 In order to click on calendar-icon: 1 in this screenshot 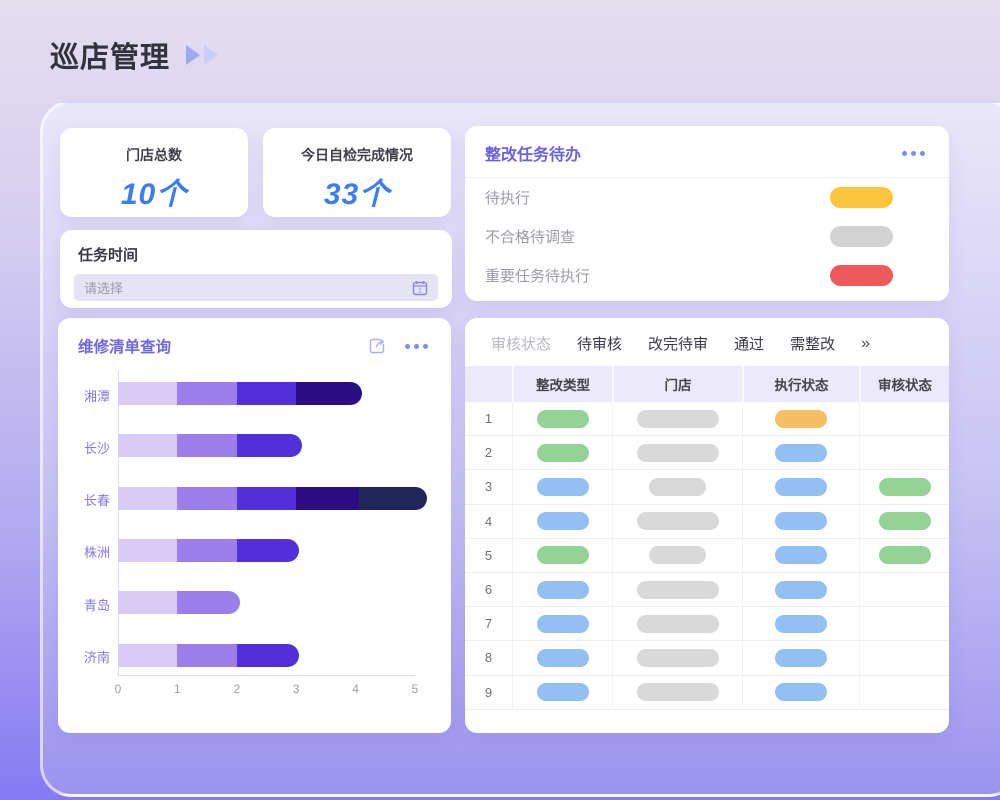, I will do `click(420, 288)`.